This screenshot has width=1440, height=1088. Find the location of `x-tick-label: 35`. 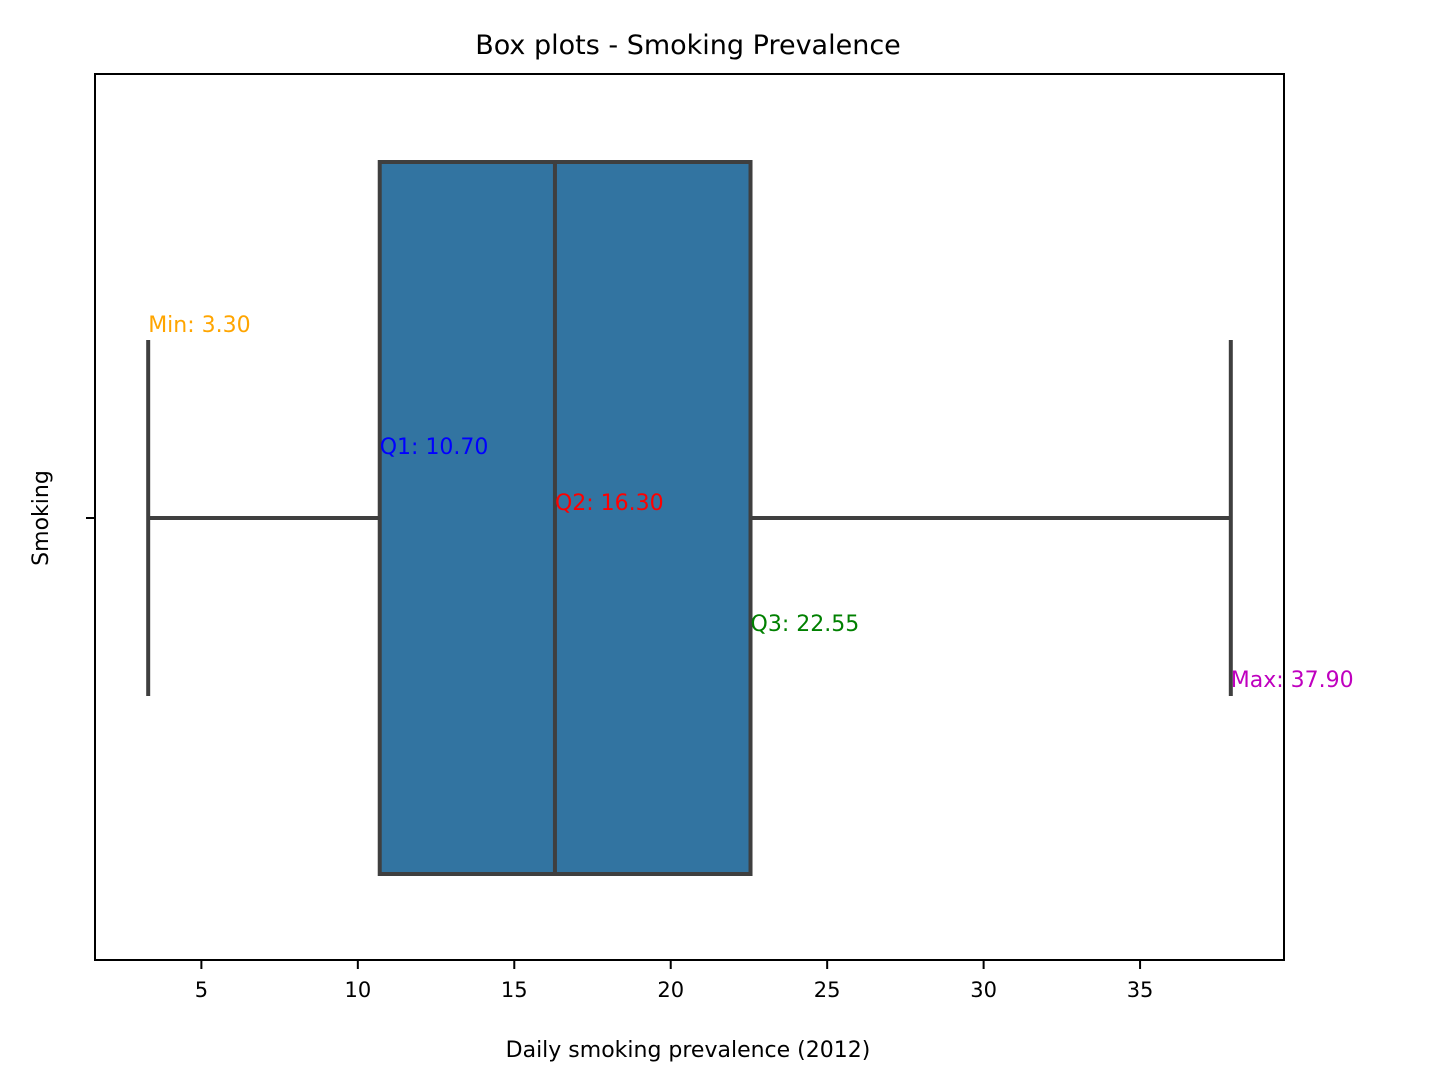

x-tick-label: 35 is located at coordinates (1140, 990).